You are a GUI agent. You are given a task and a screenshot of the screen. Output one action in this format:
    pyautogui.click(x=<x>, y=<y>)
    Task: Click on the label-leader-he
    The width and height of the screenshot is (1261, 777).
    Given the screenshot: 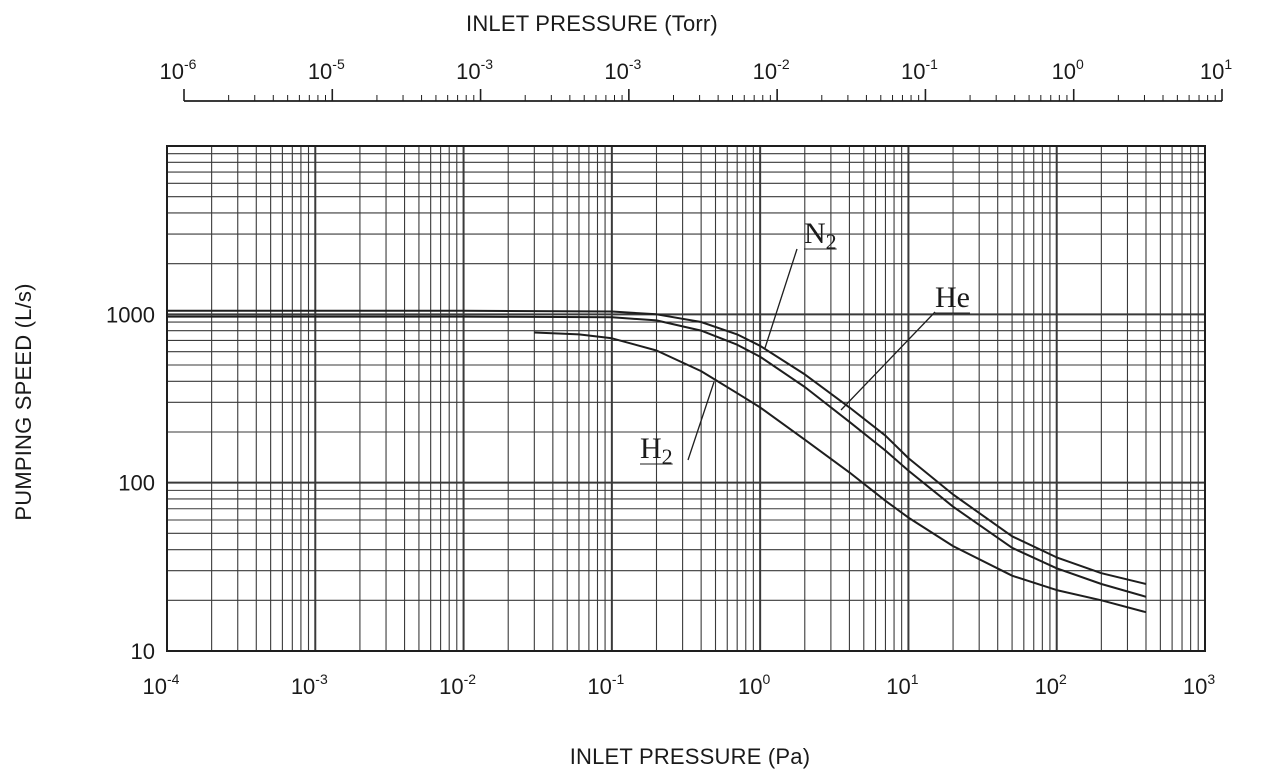 What is the action you would take?
    pyautogui.click(x=888, y=361)
    